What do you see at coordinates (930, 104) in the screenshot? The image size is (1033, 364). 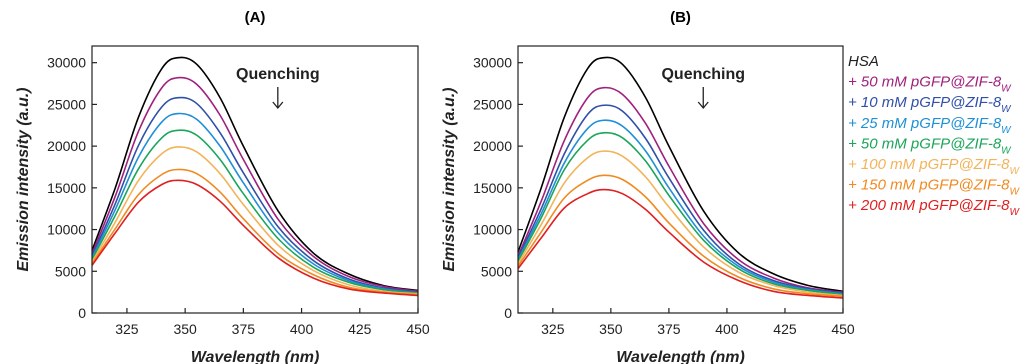 I see `legend-item: + 10 mM pGFP@ZIF-8W` at bounding box center [930, 104].